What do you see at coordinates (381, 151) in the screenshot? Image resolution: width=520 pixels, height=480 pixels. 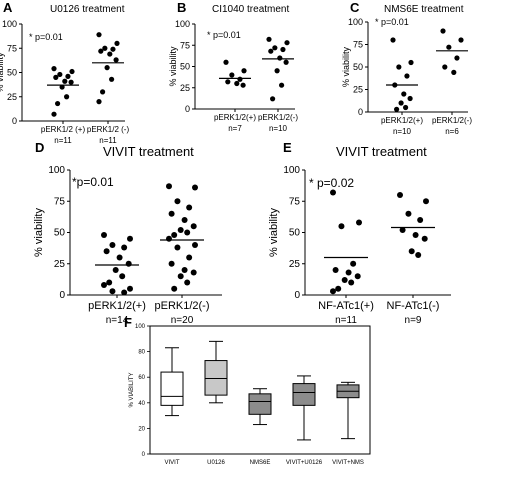 I see `panel-title: VIVIT treatment` at bounding box center [381, 151].